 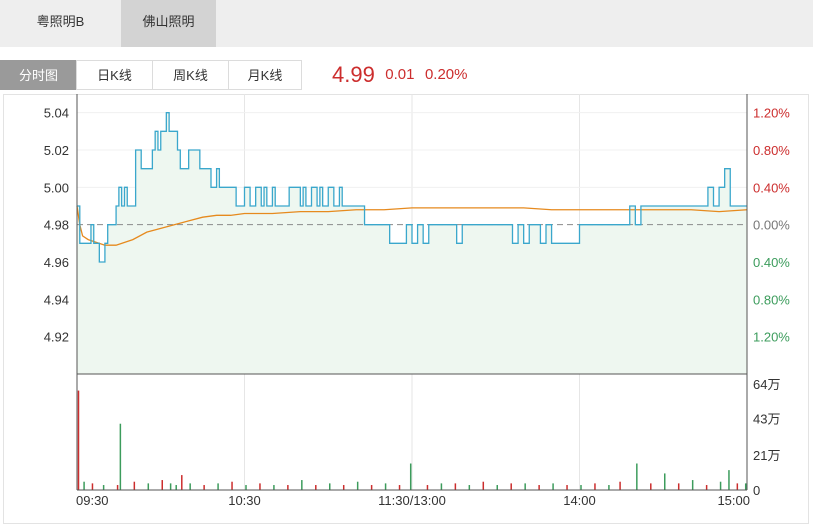 What do you see at coordinates (92, 500) in the screenshot?
I see `time-tick-label: 09:30` at bounding box center [92, 500].